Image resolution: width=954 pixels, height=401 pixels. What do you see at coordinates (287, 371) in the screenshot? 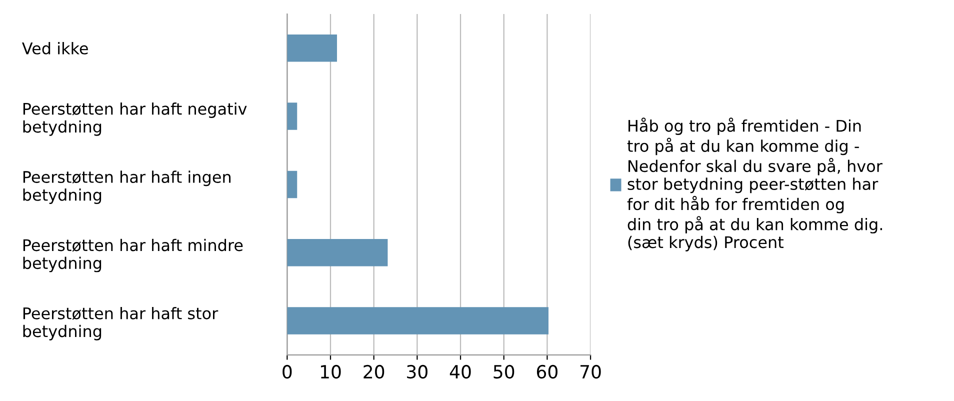
I see `x-tick-label: 0` at bounding box center [287, 371].